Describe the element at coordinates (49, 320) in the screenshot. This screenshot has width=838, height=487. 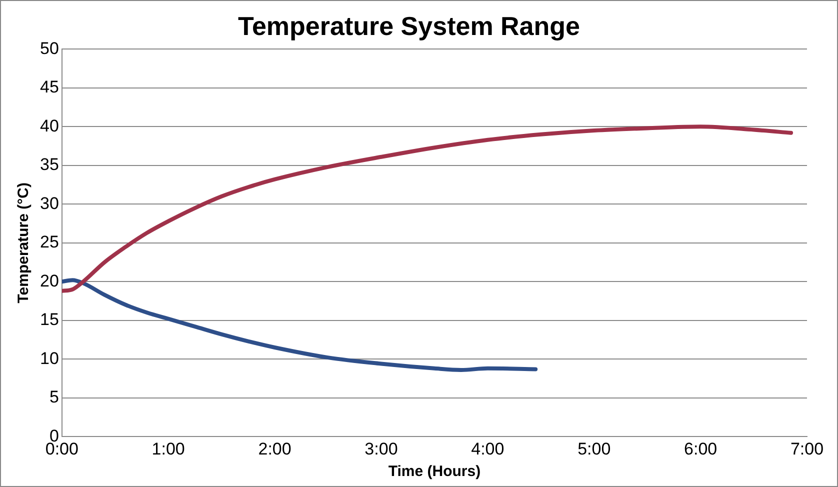
I see `y-tick-label: 15` at that location.